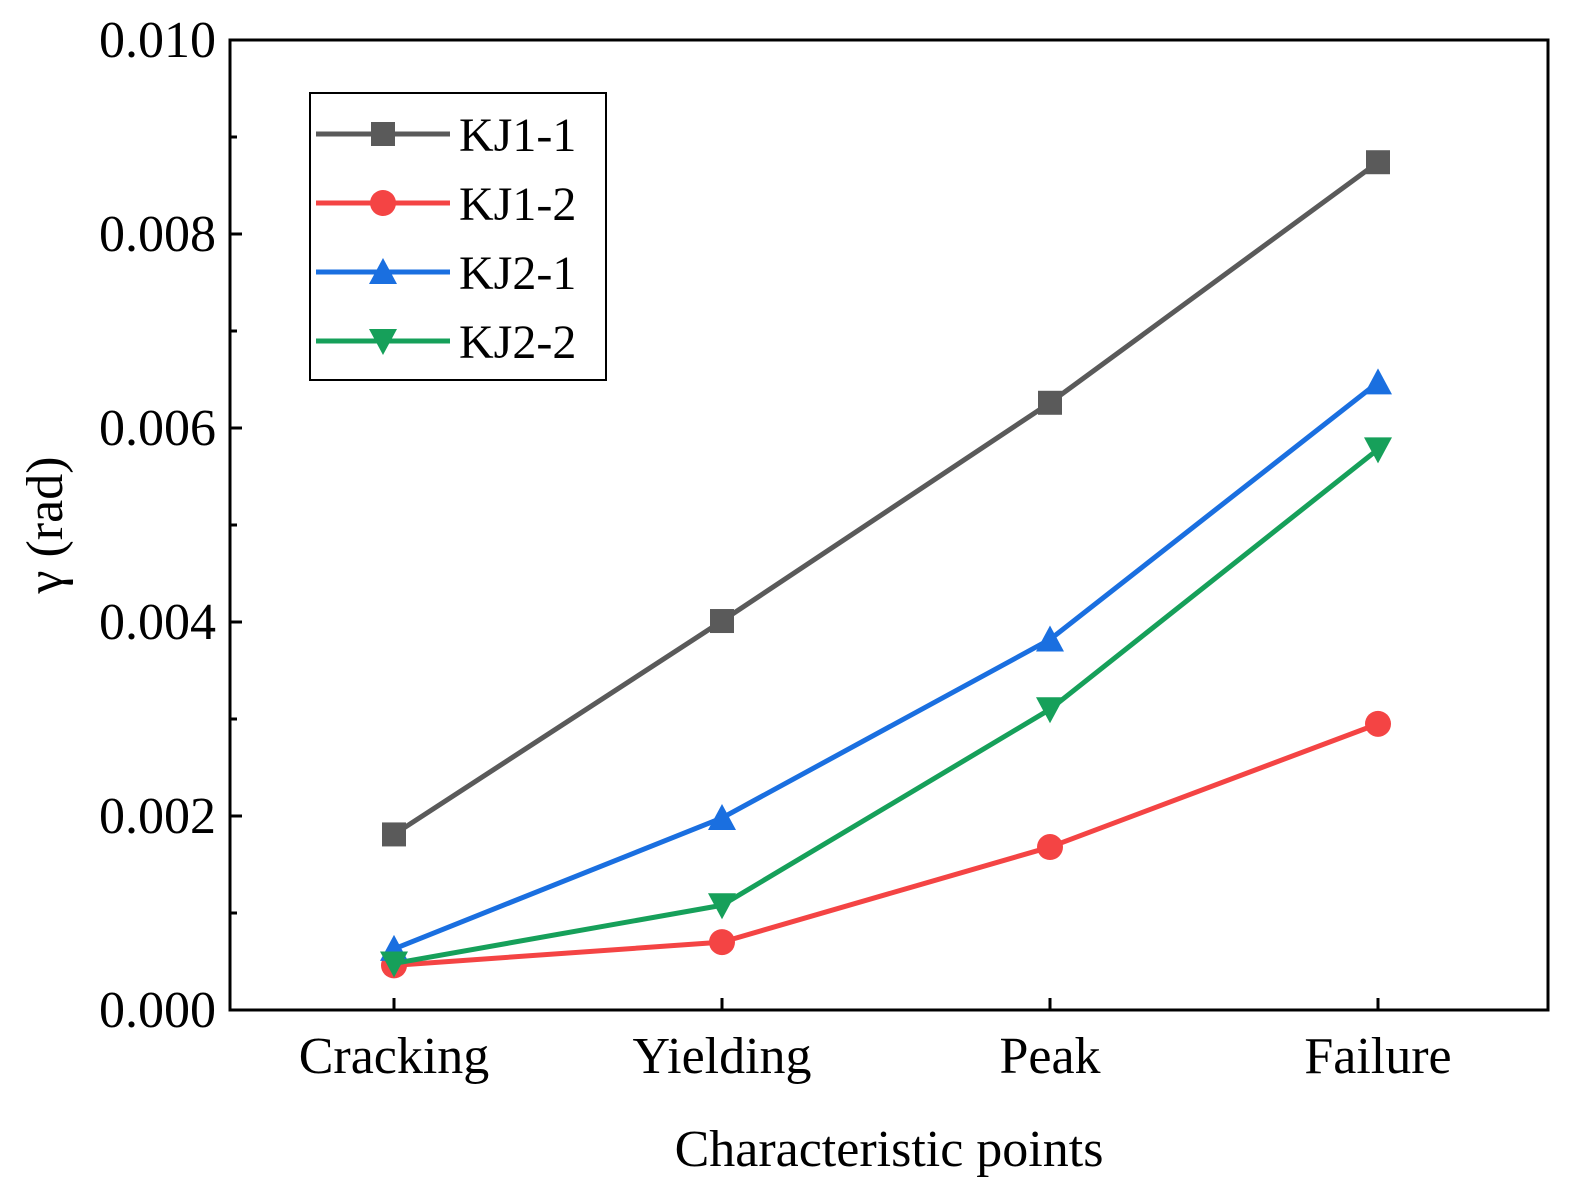 The height and width of the screenshot is (1193, 1571). Describe the element at coordinates (157, 428) in the screenshot. I see `y-tick-label: 0.006` at that location.